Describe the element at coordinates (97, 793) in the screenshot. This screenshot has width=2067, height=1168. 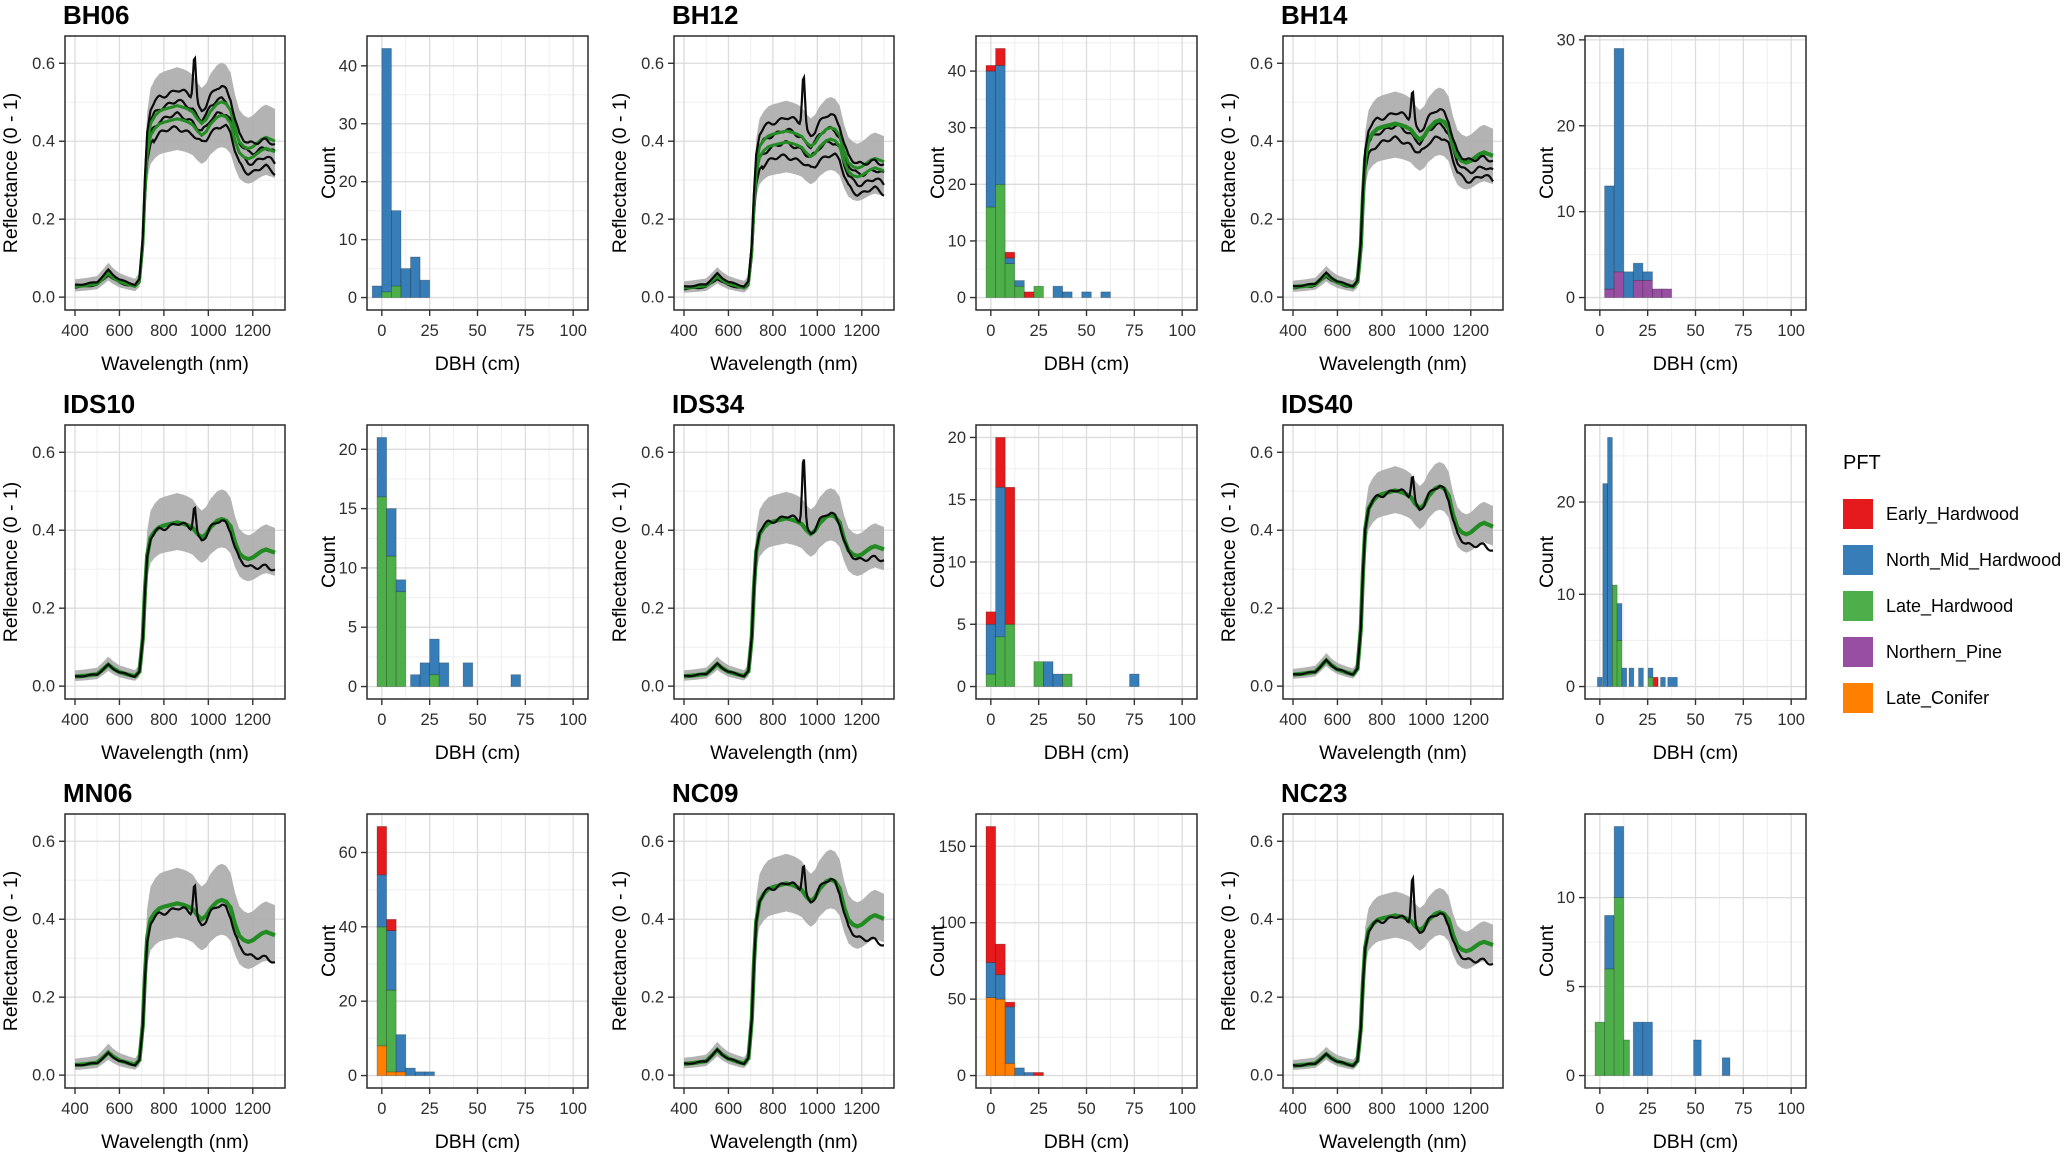
I see `site-title: MN06` at that location.